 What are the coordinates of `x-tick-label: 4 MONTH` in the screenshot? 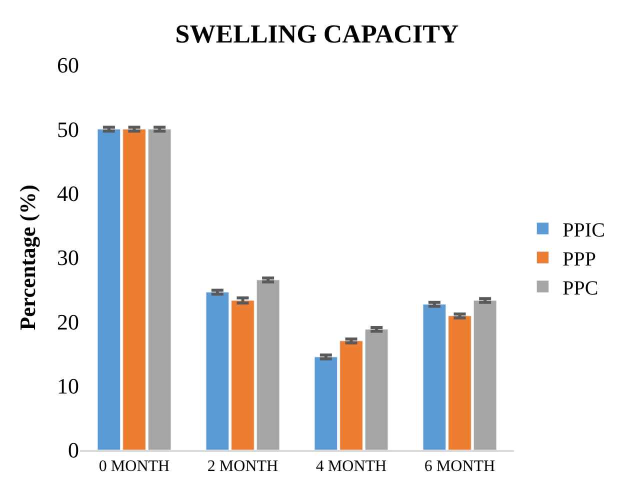 It's located at (352, 467).